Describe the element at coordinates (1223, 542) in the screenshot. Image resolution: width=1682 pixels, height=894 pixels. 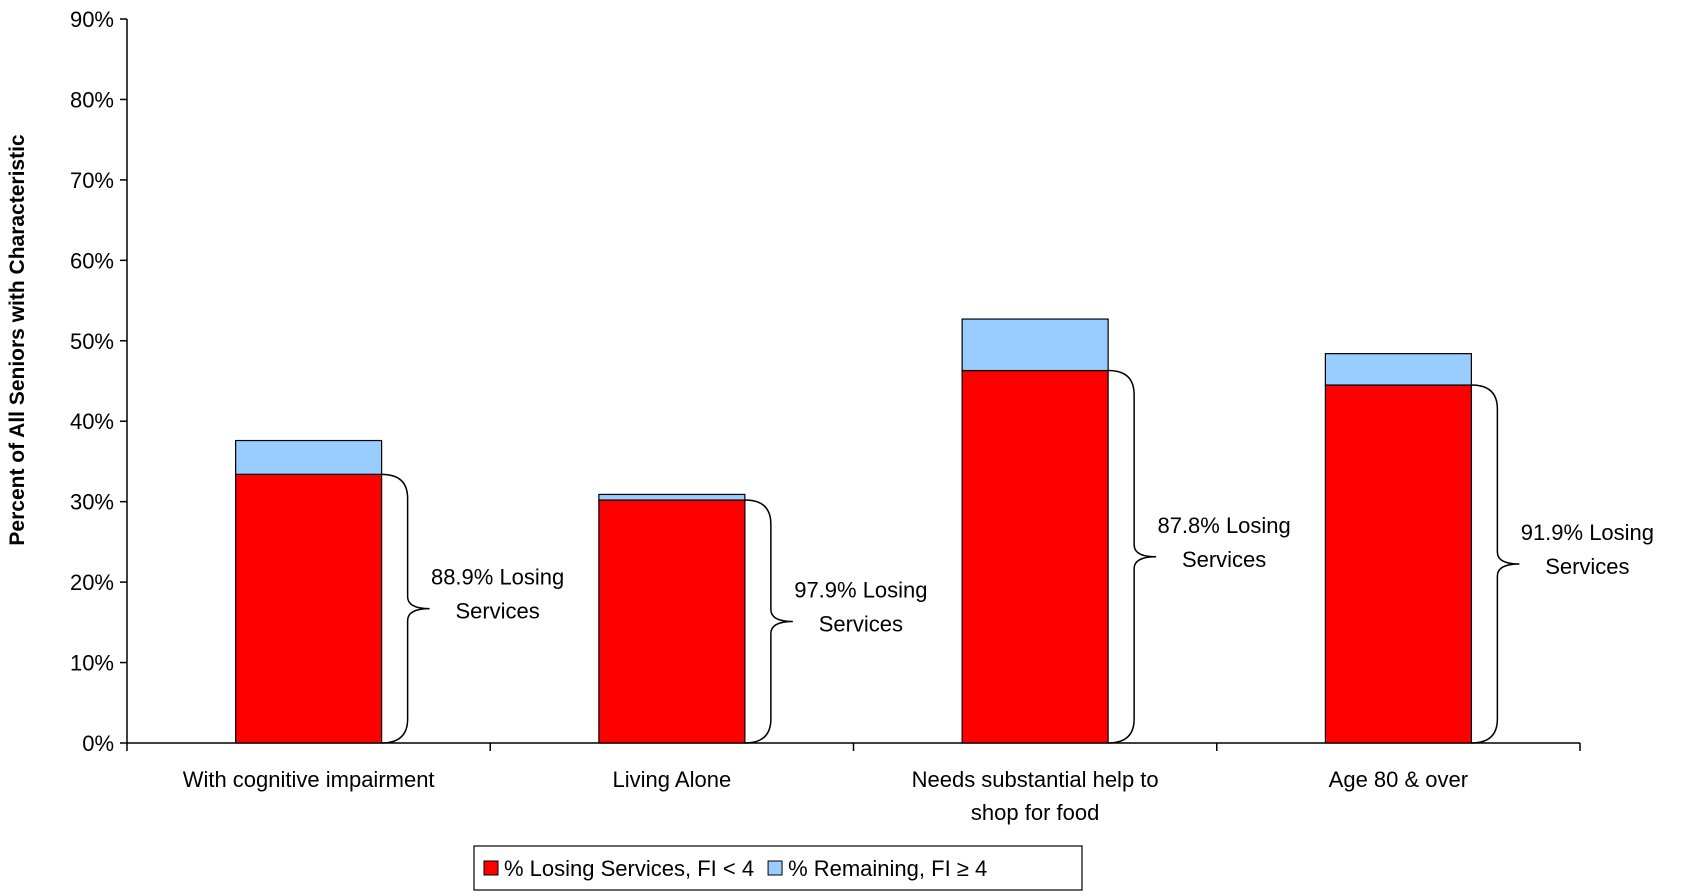
I see `annotation-label: 87.8% Losing Services` at that location.